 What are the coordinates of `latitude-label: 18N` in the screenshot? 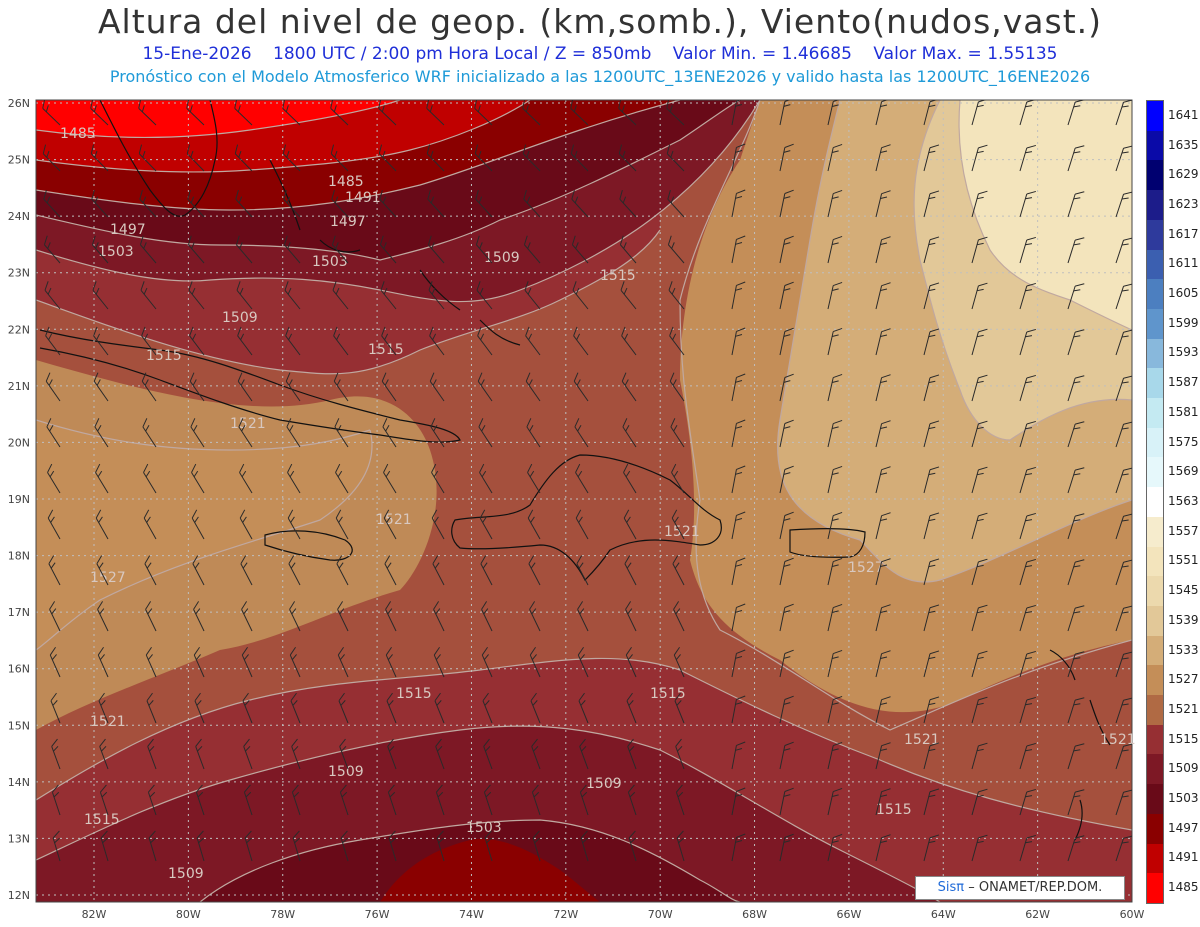 It's located at (19, 556).